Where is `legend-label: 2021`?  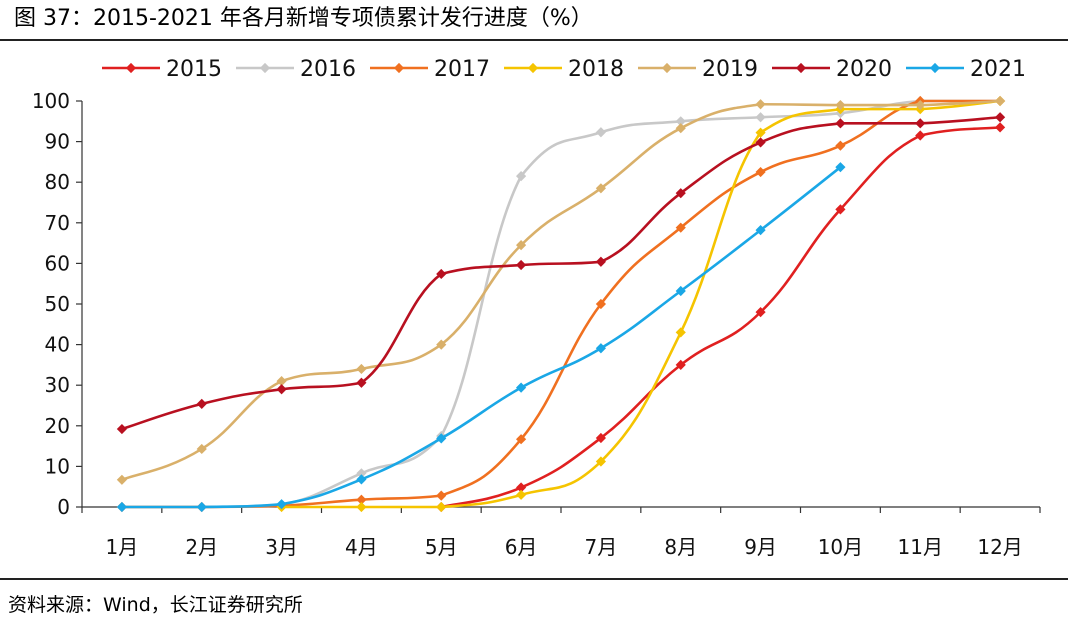
legend-label: 2021 is located at coordinates (998, 69).